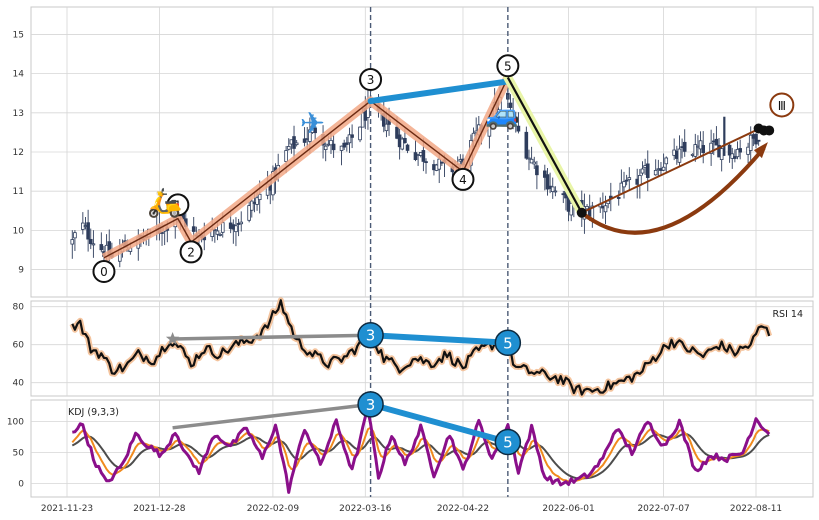  I want to click on wave-label-text: 1, so click(178, 205).